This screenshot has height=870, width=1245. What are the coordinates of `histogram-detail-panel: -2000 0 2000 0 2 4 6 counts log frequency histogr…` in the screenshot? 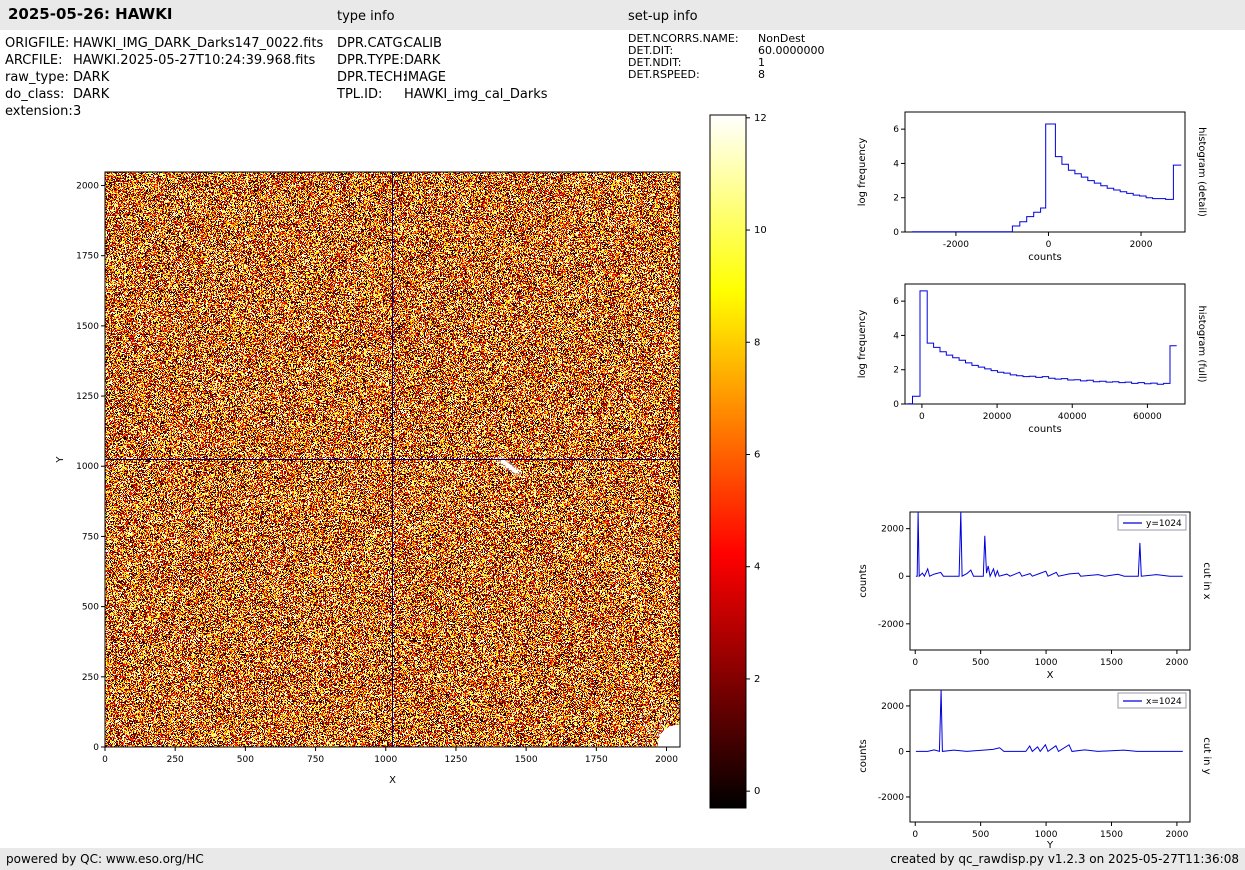 It's located at (1046, 190).